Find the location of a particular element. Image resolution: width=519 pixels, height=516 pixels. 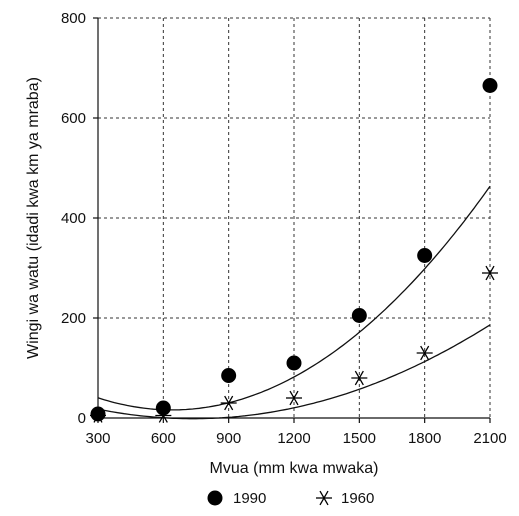

x-tick-label: 2100 is located at coordinates (489, 438).